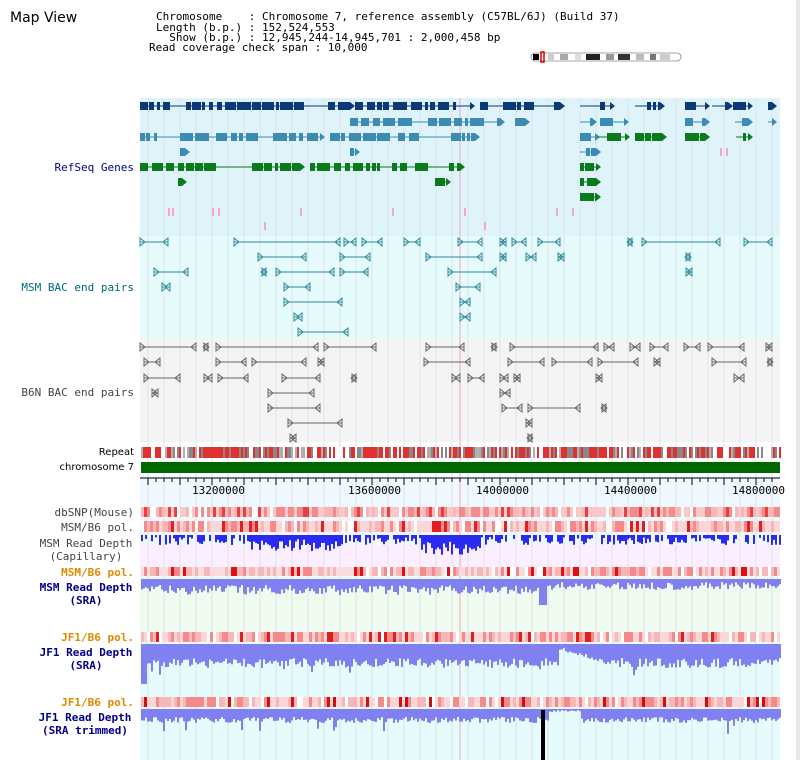  Describe the element at coordinates (97, 527) in the screenshot. I see `label-msm-b6-pol: MSM/B6 pol.` at that location.